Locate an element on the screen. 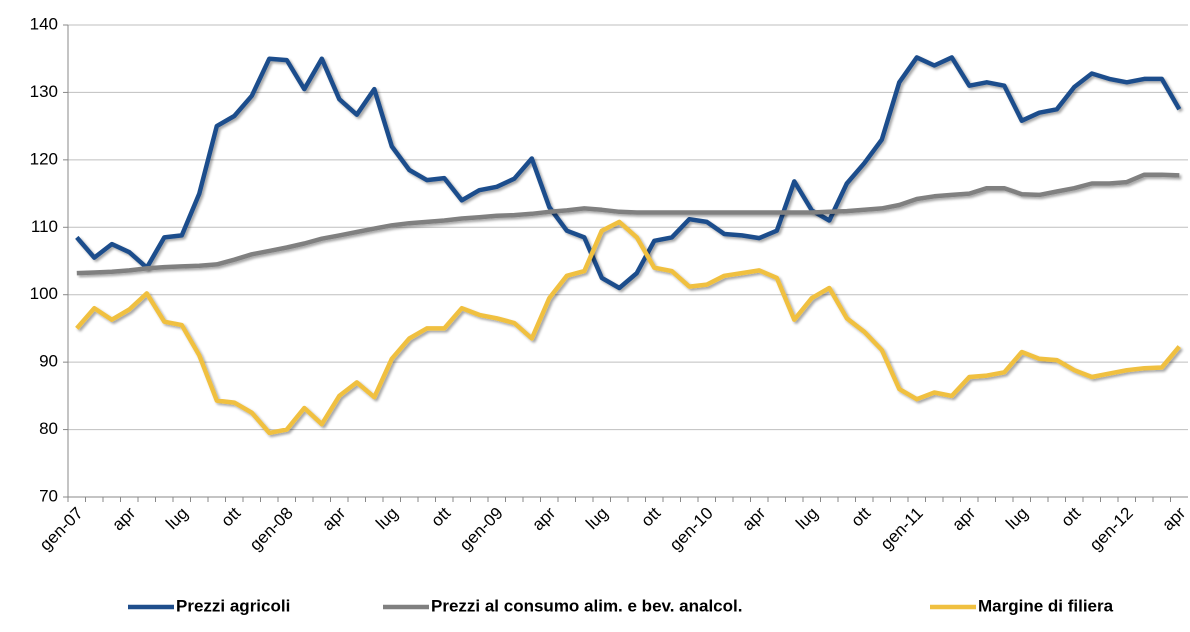  x-tick-label: gen-07 is located at coordinates (61, 529).